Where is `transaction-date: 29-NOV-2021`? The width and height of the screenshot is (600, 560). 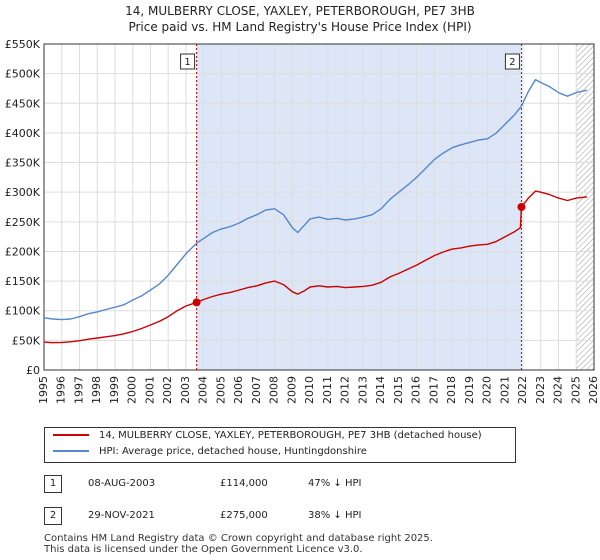 transaction-date: 29-NOV-2021 is located at coordinates (121, 515).